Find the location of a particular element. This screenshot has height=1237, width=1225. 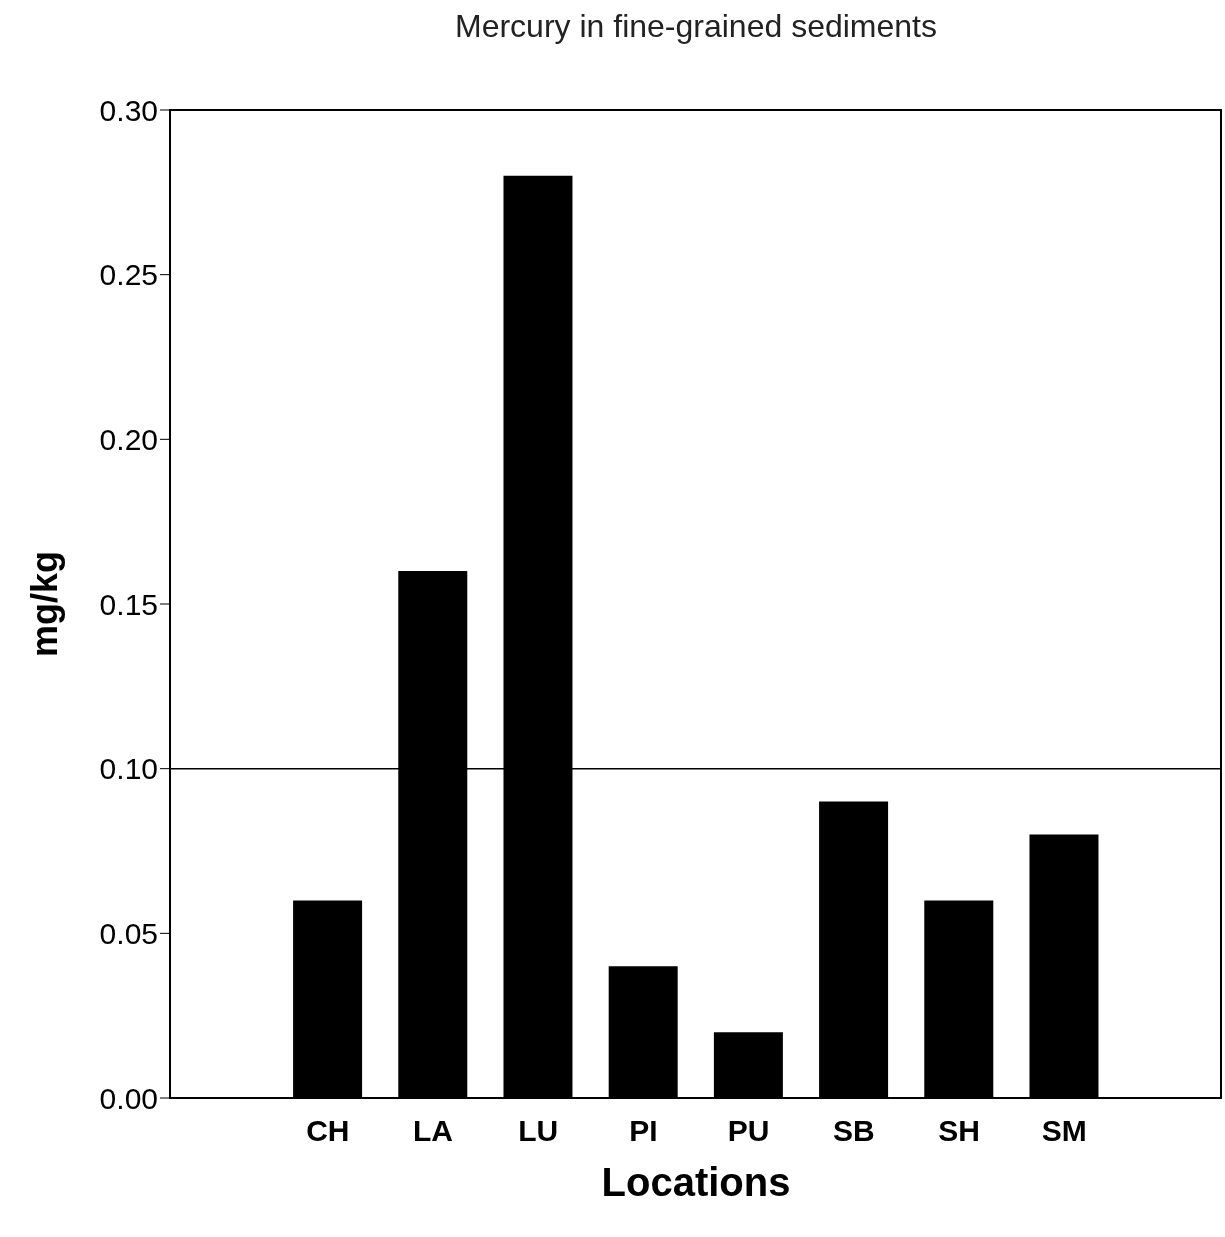

y-tick-label: 0.05 is located at coordinates (128, 933).